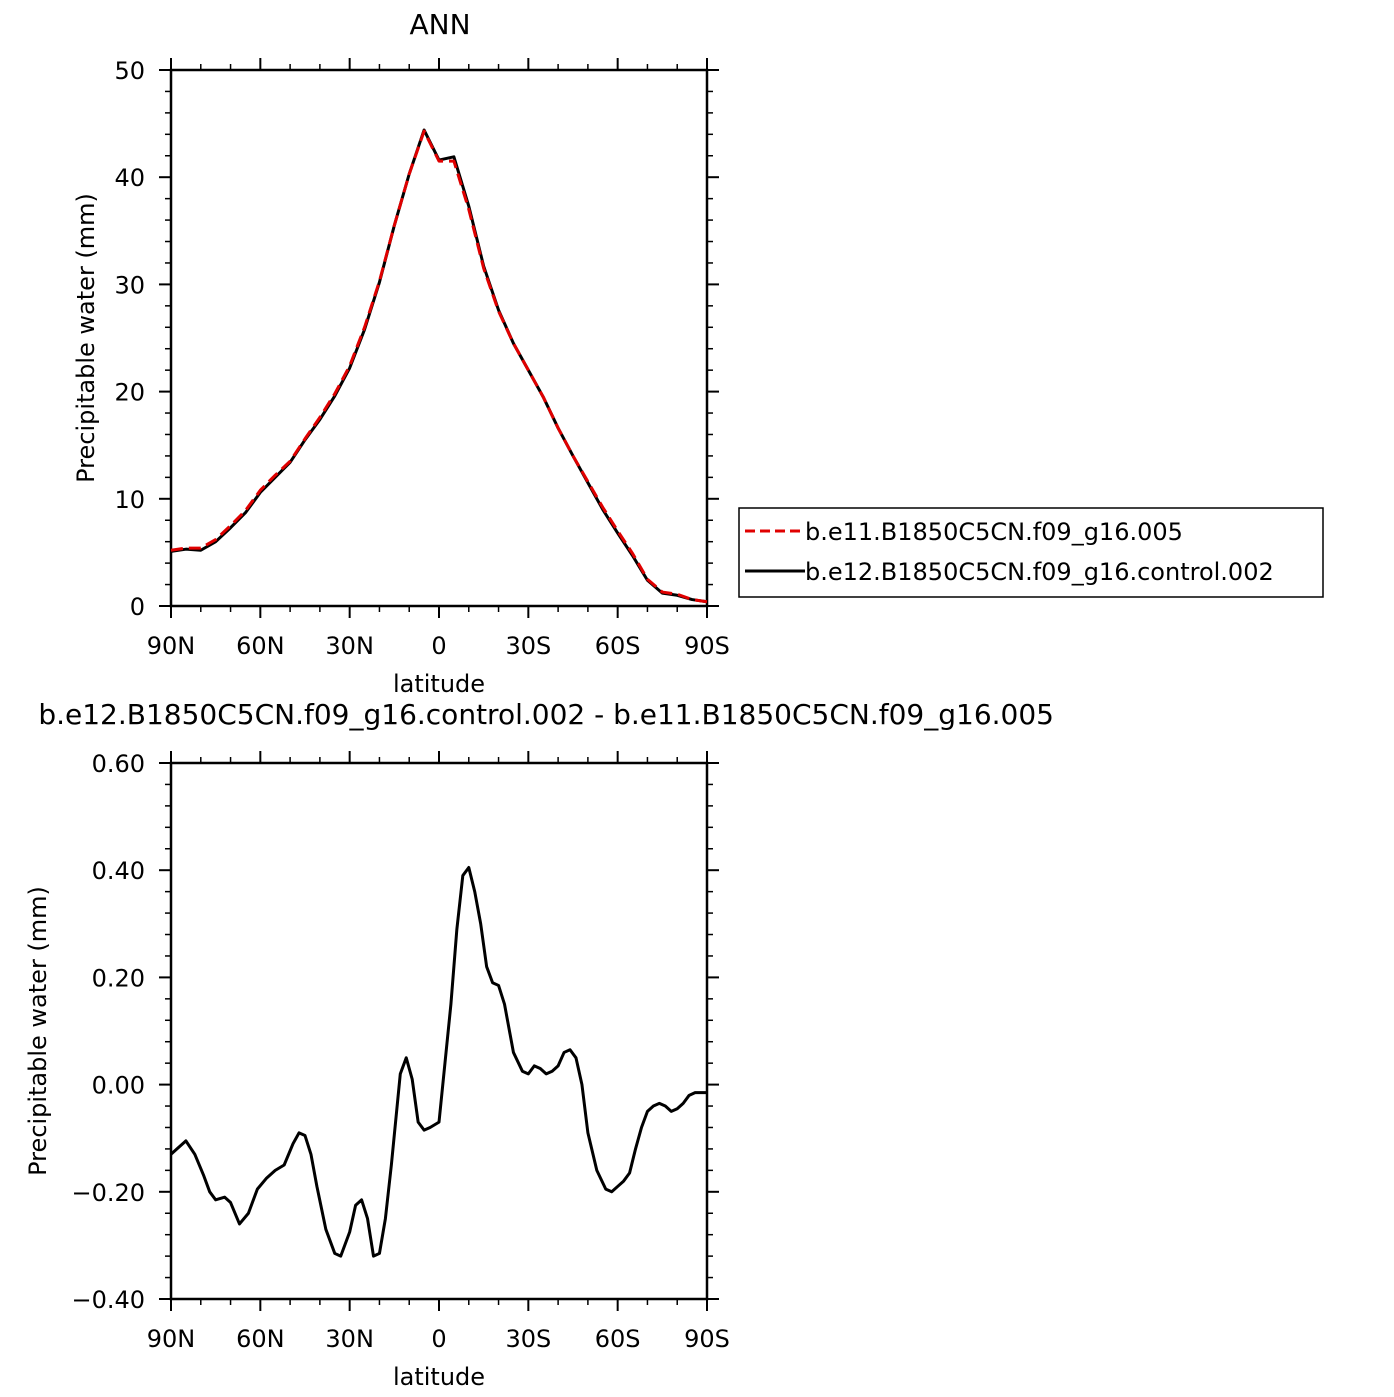 The image size is (1394, 1397). I want to click on y-tick-label-0-0: 0, so click(137, 607).